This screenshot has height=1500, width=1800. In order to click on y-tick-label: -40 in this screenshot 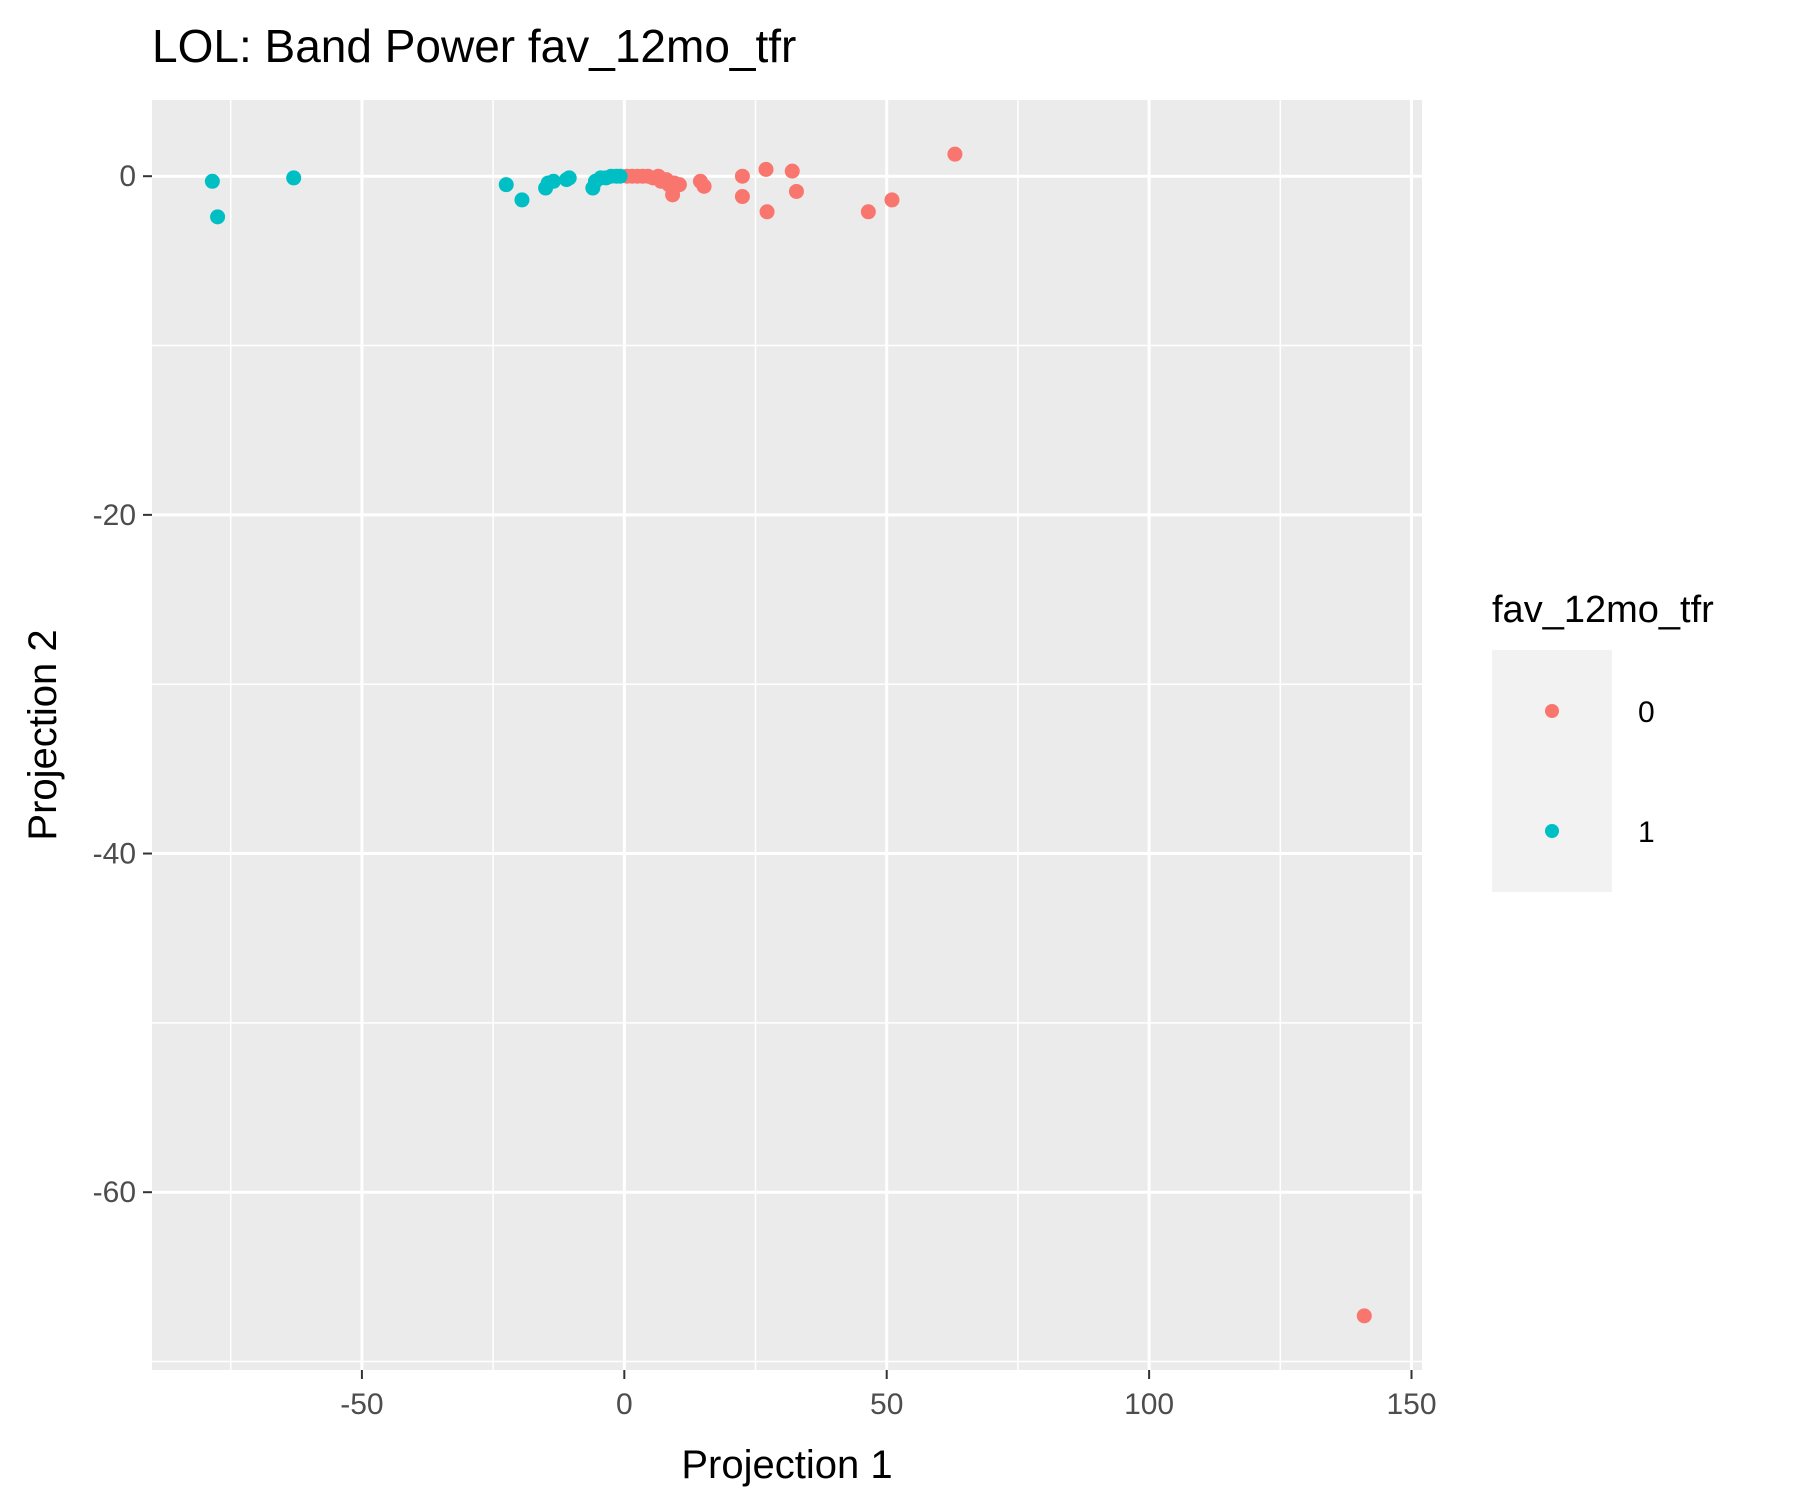, I will do `click(114, 854)`.